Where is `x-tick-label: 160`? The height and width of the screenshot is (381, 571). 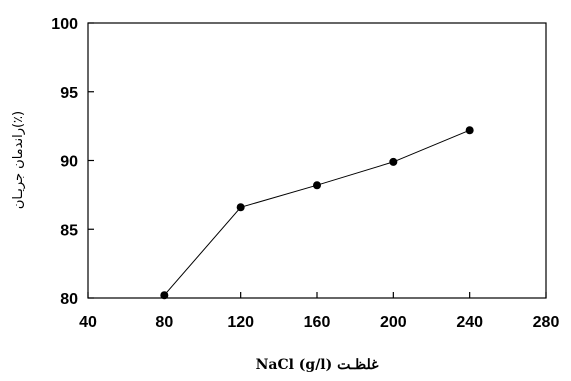 x-tick-label: 160 is located at coordinates (317, 322).